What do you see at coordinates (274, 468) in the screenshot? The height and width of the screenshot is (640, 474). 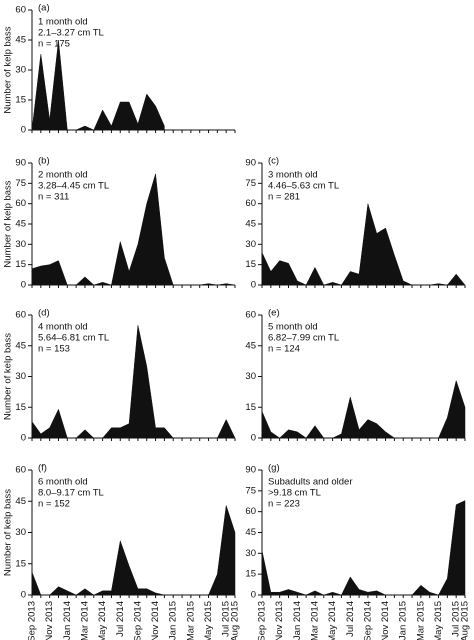 I see `panel-label: (g)` at bounding box center [274, 468].